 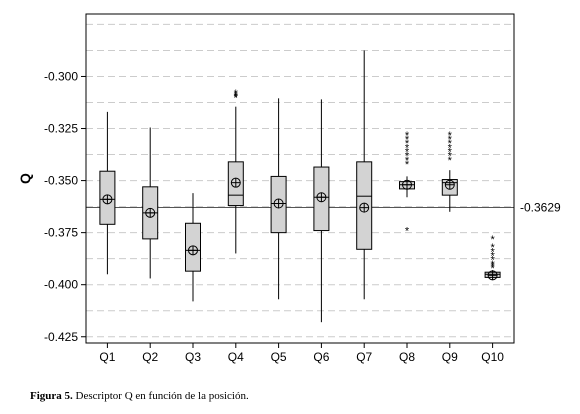 What do you see at coordinates (25, 178) in the screenshot?
I see `y-axis-label: Q` at bounding box center [25, 178].